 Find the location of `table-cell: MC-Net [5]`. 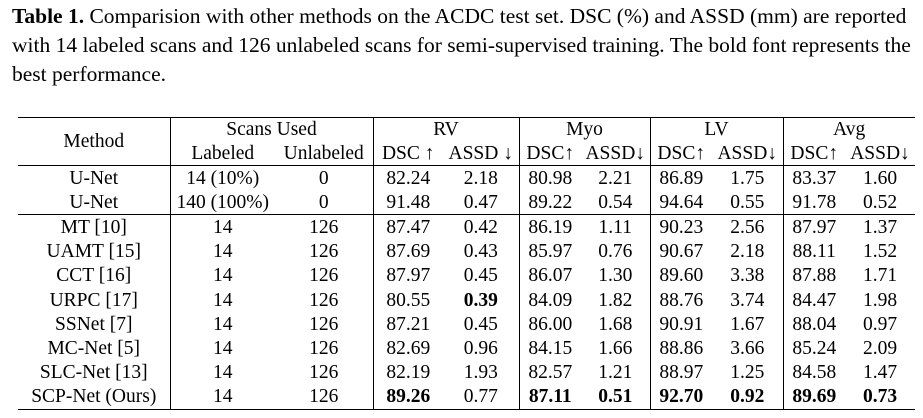

table-cell: MC-Net [5] is located at coordinates (94, 348).